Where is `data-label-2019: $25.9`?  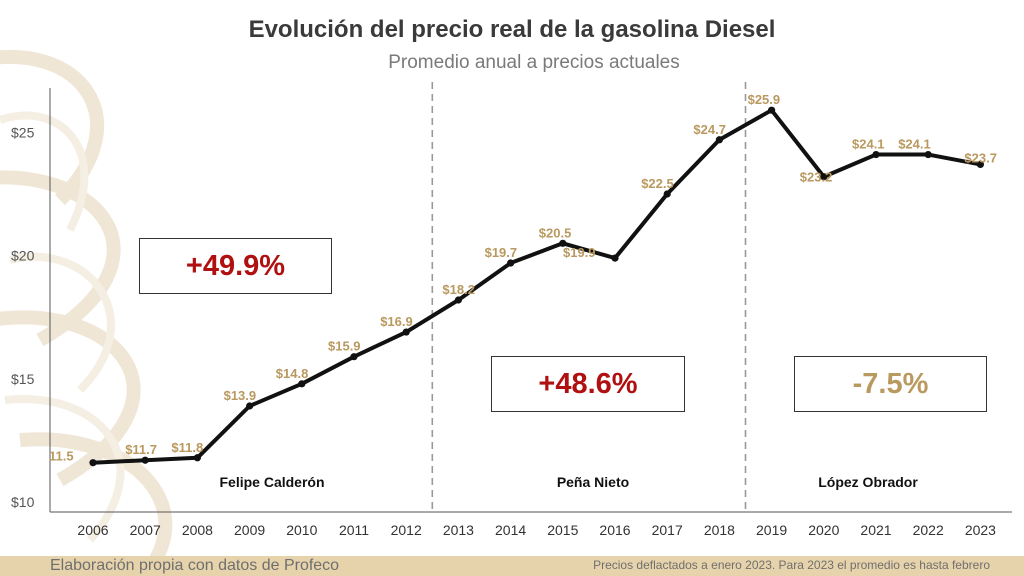
data-label-2019: $25.9 is located at coordinates (764, 99).